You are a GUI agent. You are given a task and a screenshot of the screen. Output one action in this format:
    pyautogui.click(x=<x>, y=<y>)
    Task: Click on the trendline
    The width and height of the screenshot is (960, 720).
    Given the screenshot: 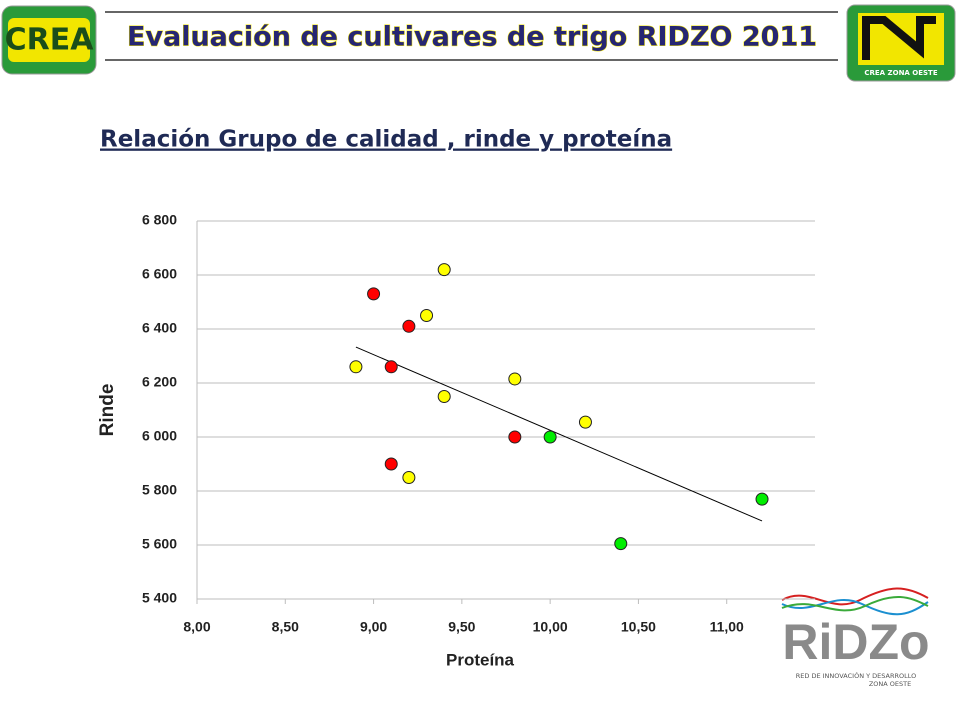 What is the action you would take?
    pyautogui.click(x=559, y=434)
    